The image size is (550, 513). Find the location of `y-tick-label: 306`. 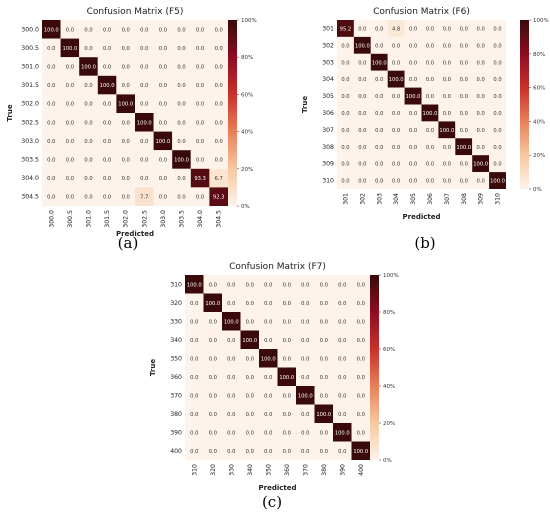

y-tick-label: 306 is located at coordinates (328, 113).